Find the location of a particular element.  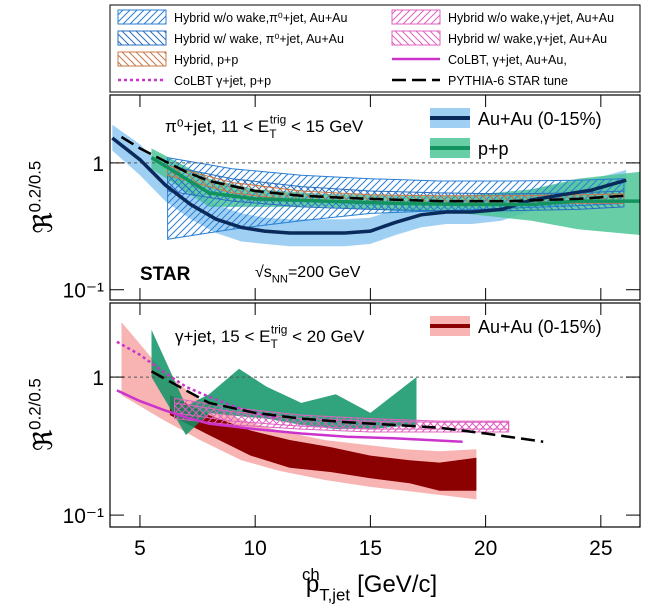

legend-label: Hybrid w/o wake,γ+jet, Au+Au is located at coordinates (531, 18).